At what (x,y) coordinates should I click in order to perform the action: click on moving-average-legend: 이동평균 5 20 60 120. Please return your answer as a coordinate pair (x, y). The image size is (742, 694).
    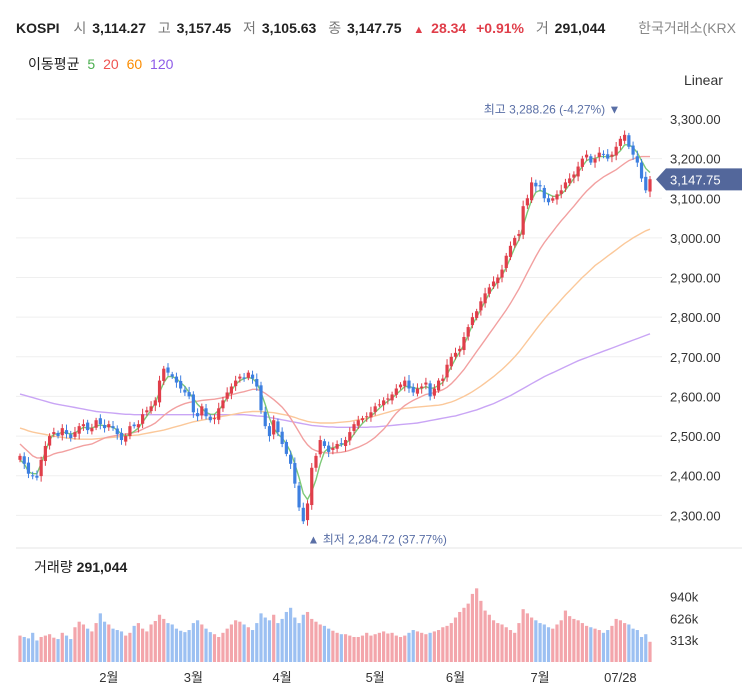
    Looking at the image, I should click on (102, 64).